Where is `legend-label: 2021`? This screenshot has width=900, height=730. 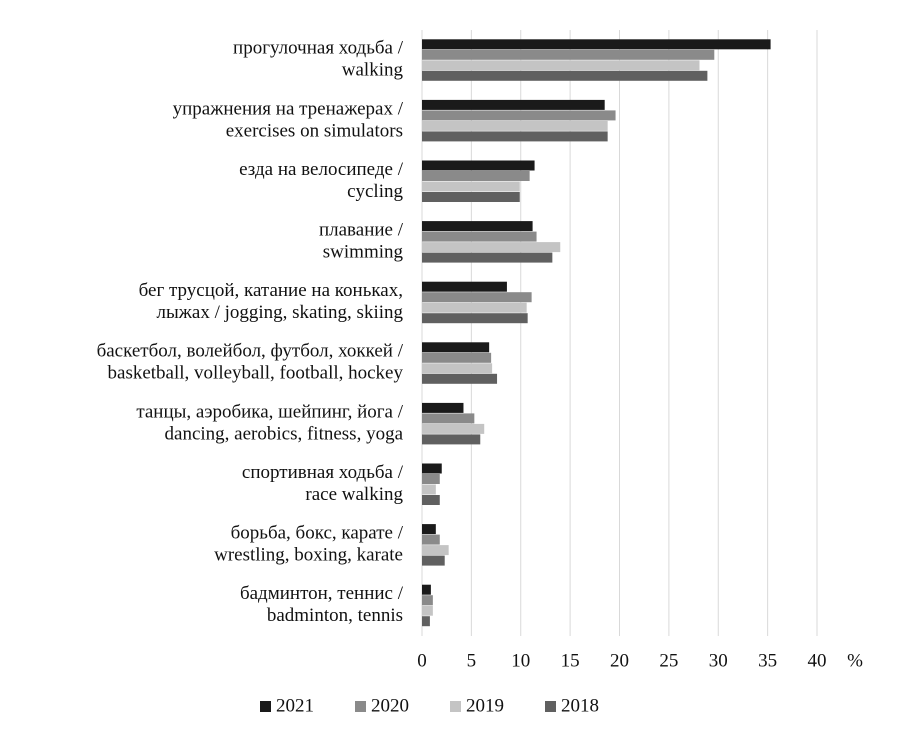
legend-label: 2021 is located at coordinates (295, 705).